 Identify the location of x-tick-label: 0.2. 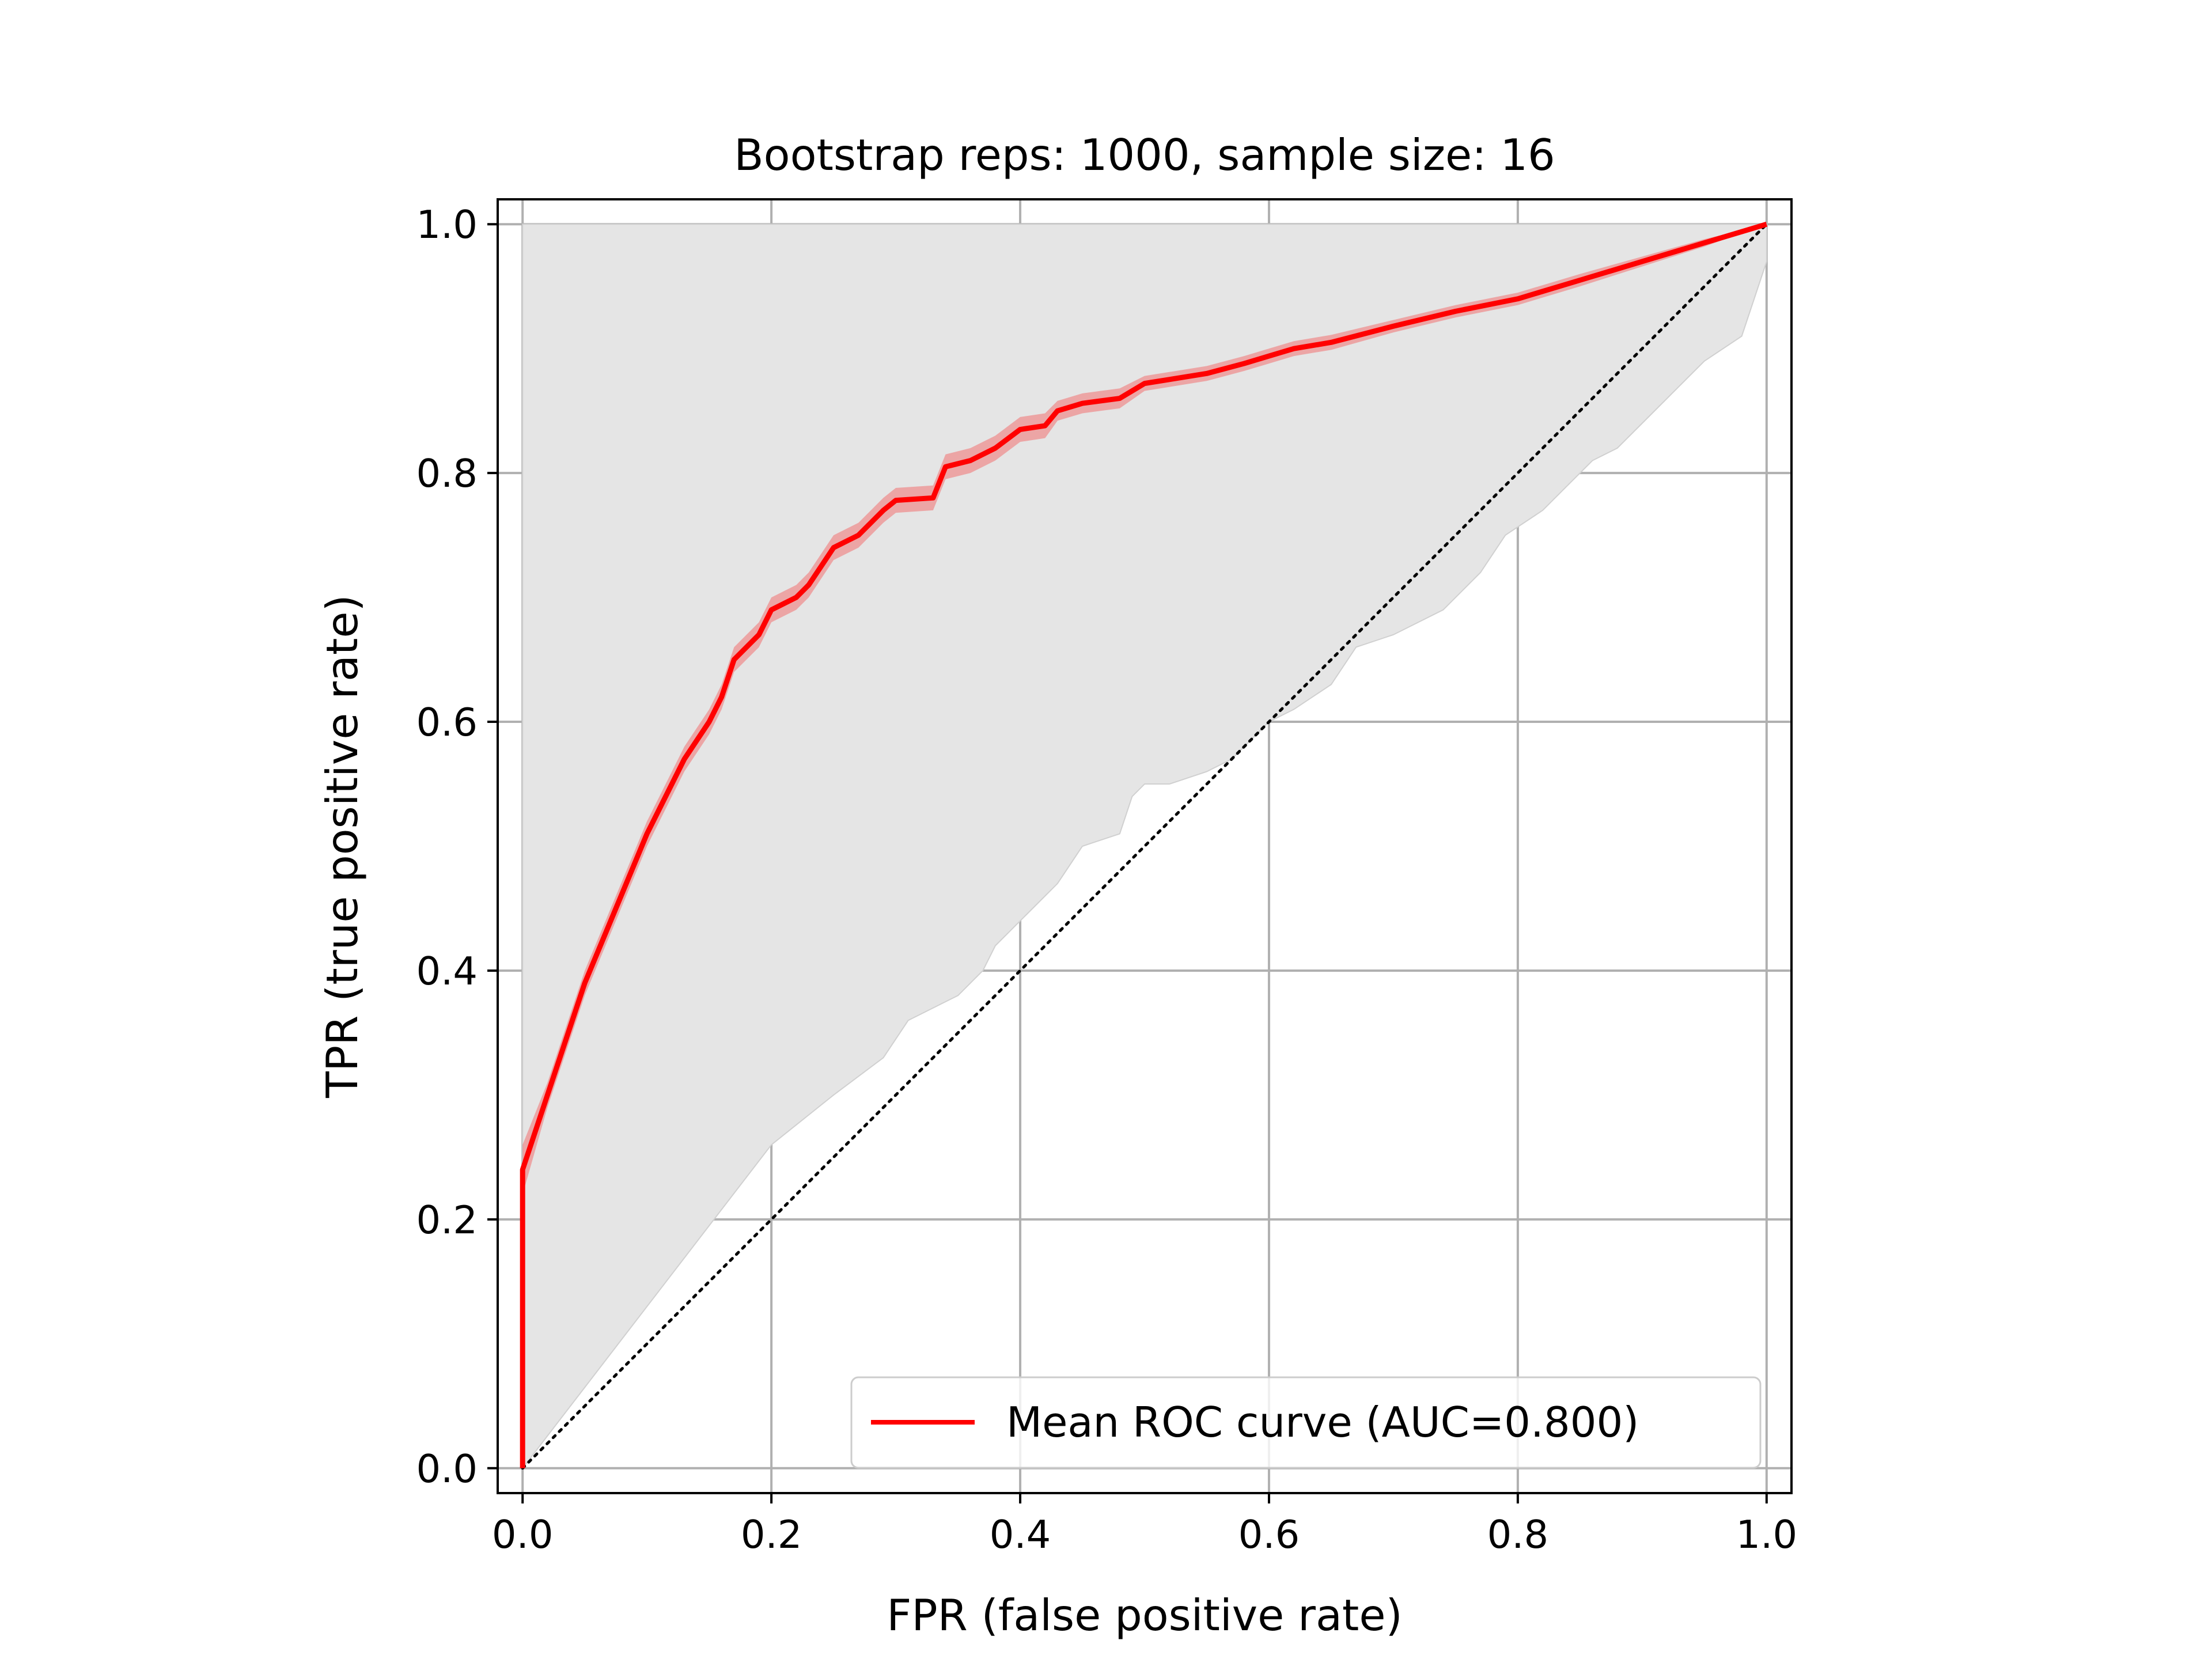
(771, 1534).